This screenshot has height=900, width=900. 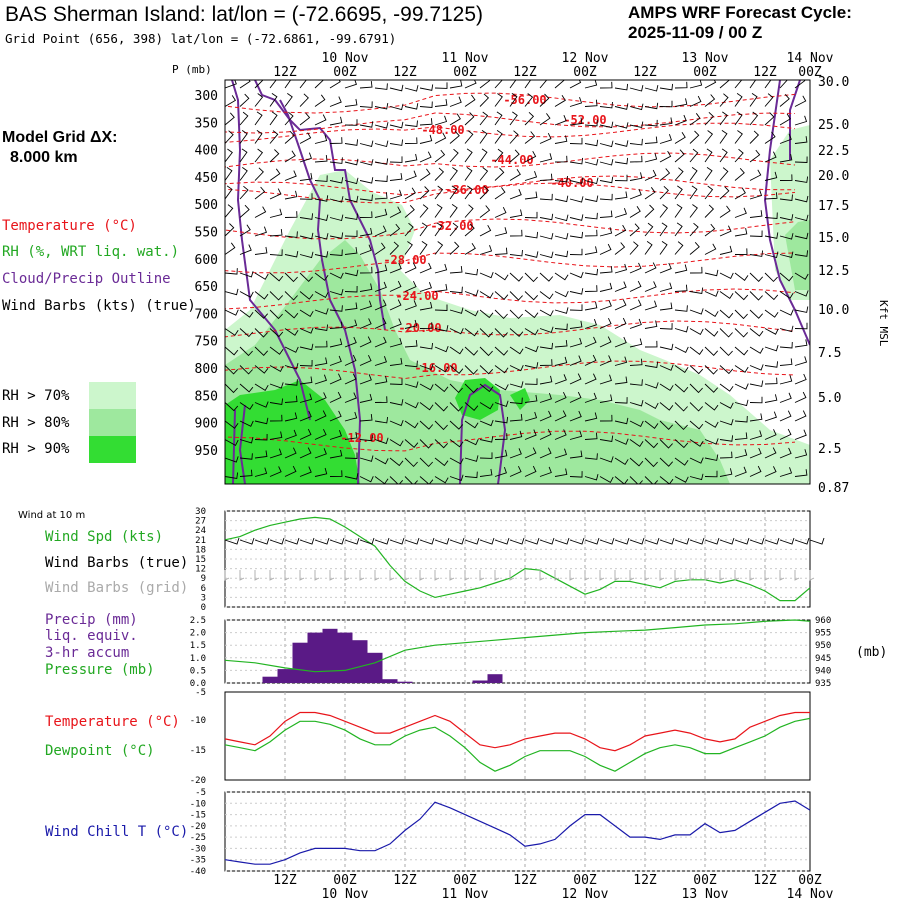 What do you see at coordinates (206, 151) in the screenshot?
I see `xs-pressure-tick: 400` at bounding box center [206, 151].